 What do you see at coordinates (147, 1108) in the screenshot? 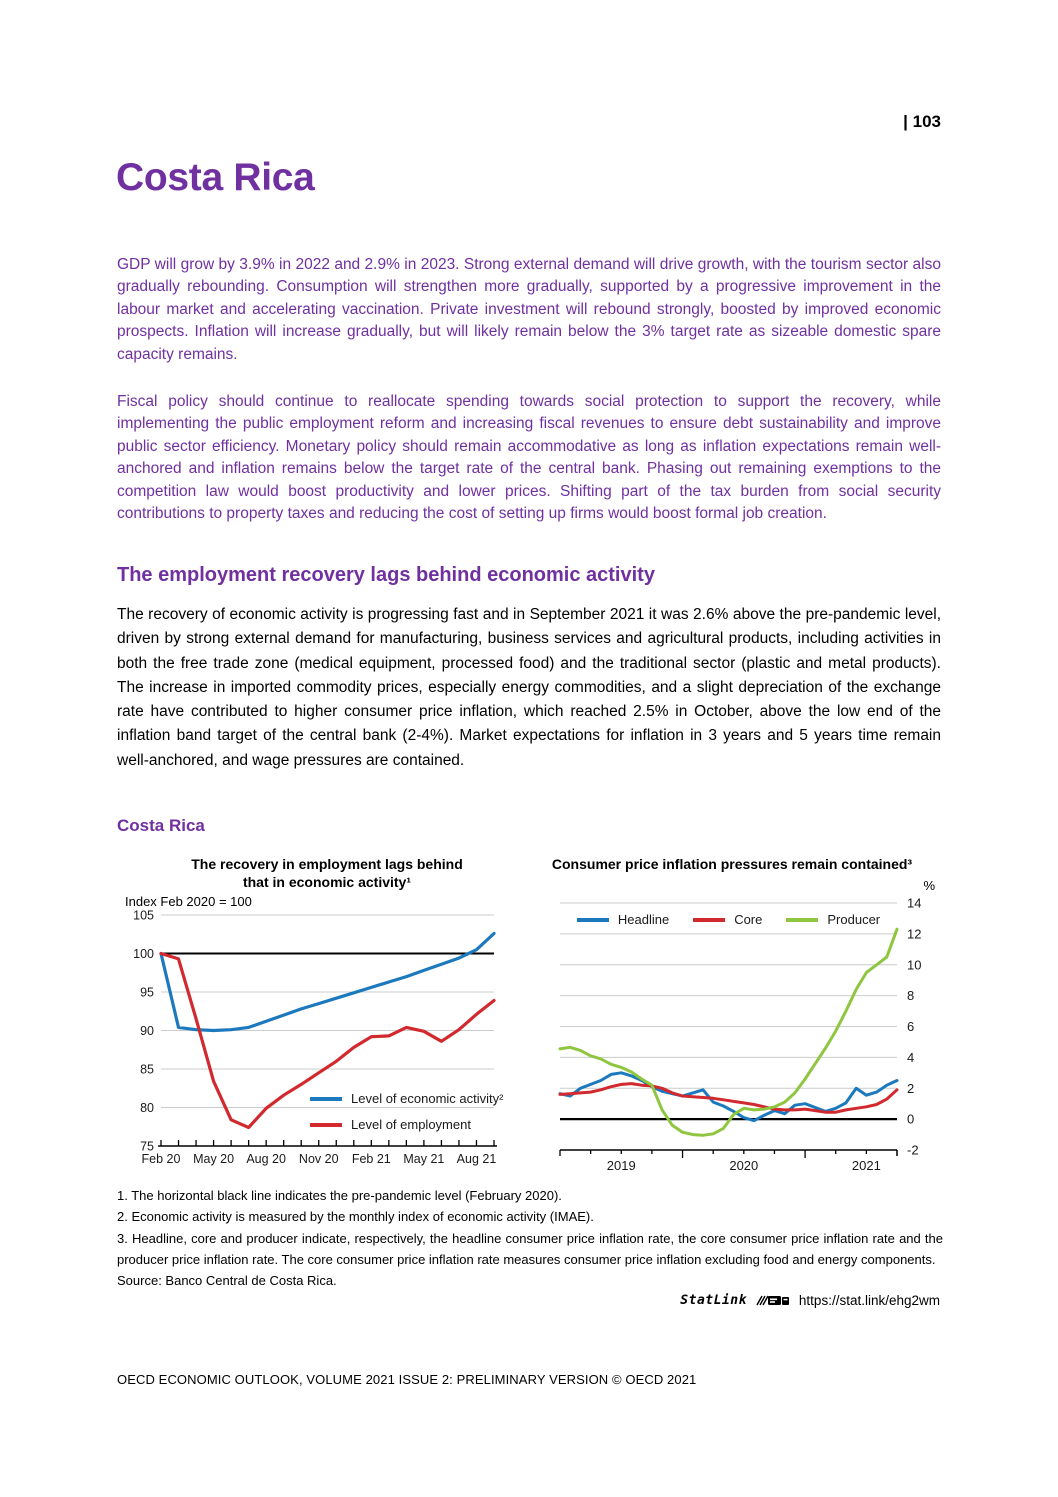
I see `svg-text: 80` at bounding box center [147, 1108].